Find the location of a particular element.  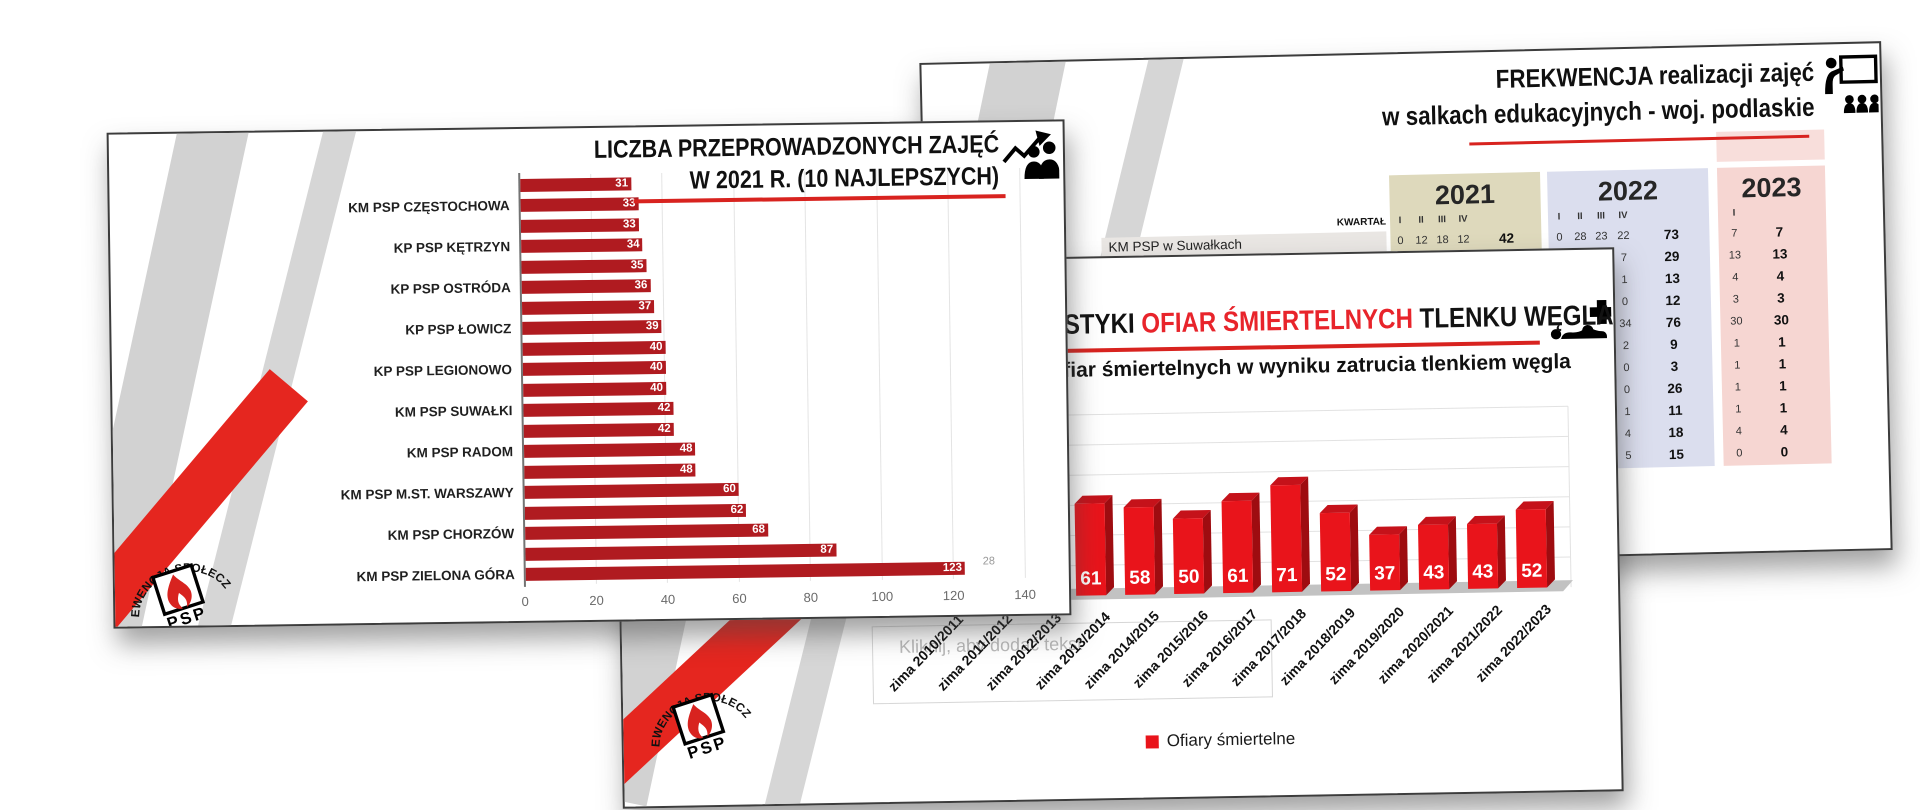

bar: 40 is located at coordinates (595, 389).